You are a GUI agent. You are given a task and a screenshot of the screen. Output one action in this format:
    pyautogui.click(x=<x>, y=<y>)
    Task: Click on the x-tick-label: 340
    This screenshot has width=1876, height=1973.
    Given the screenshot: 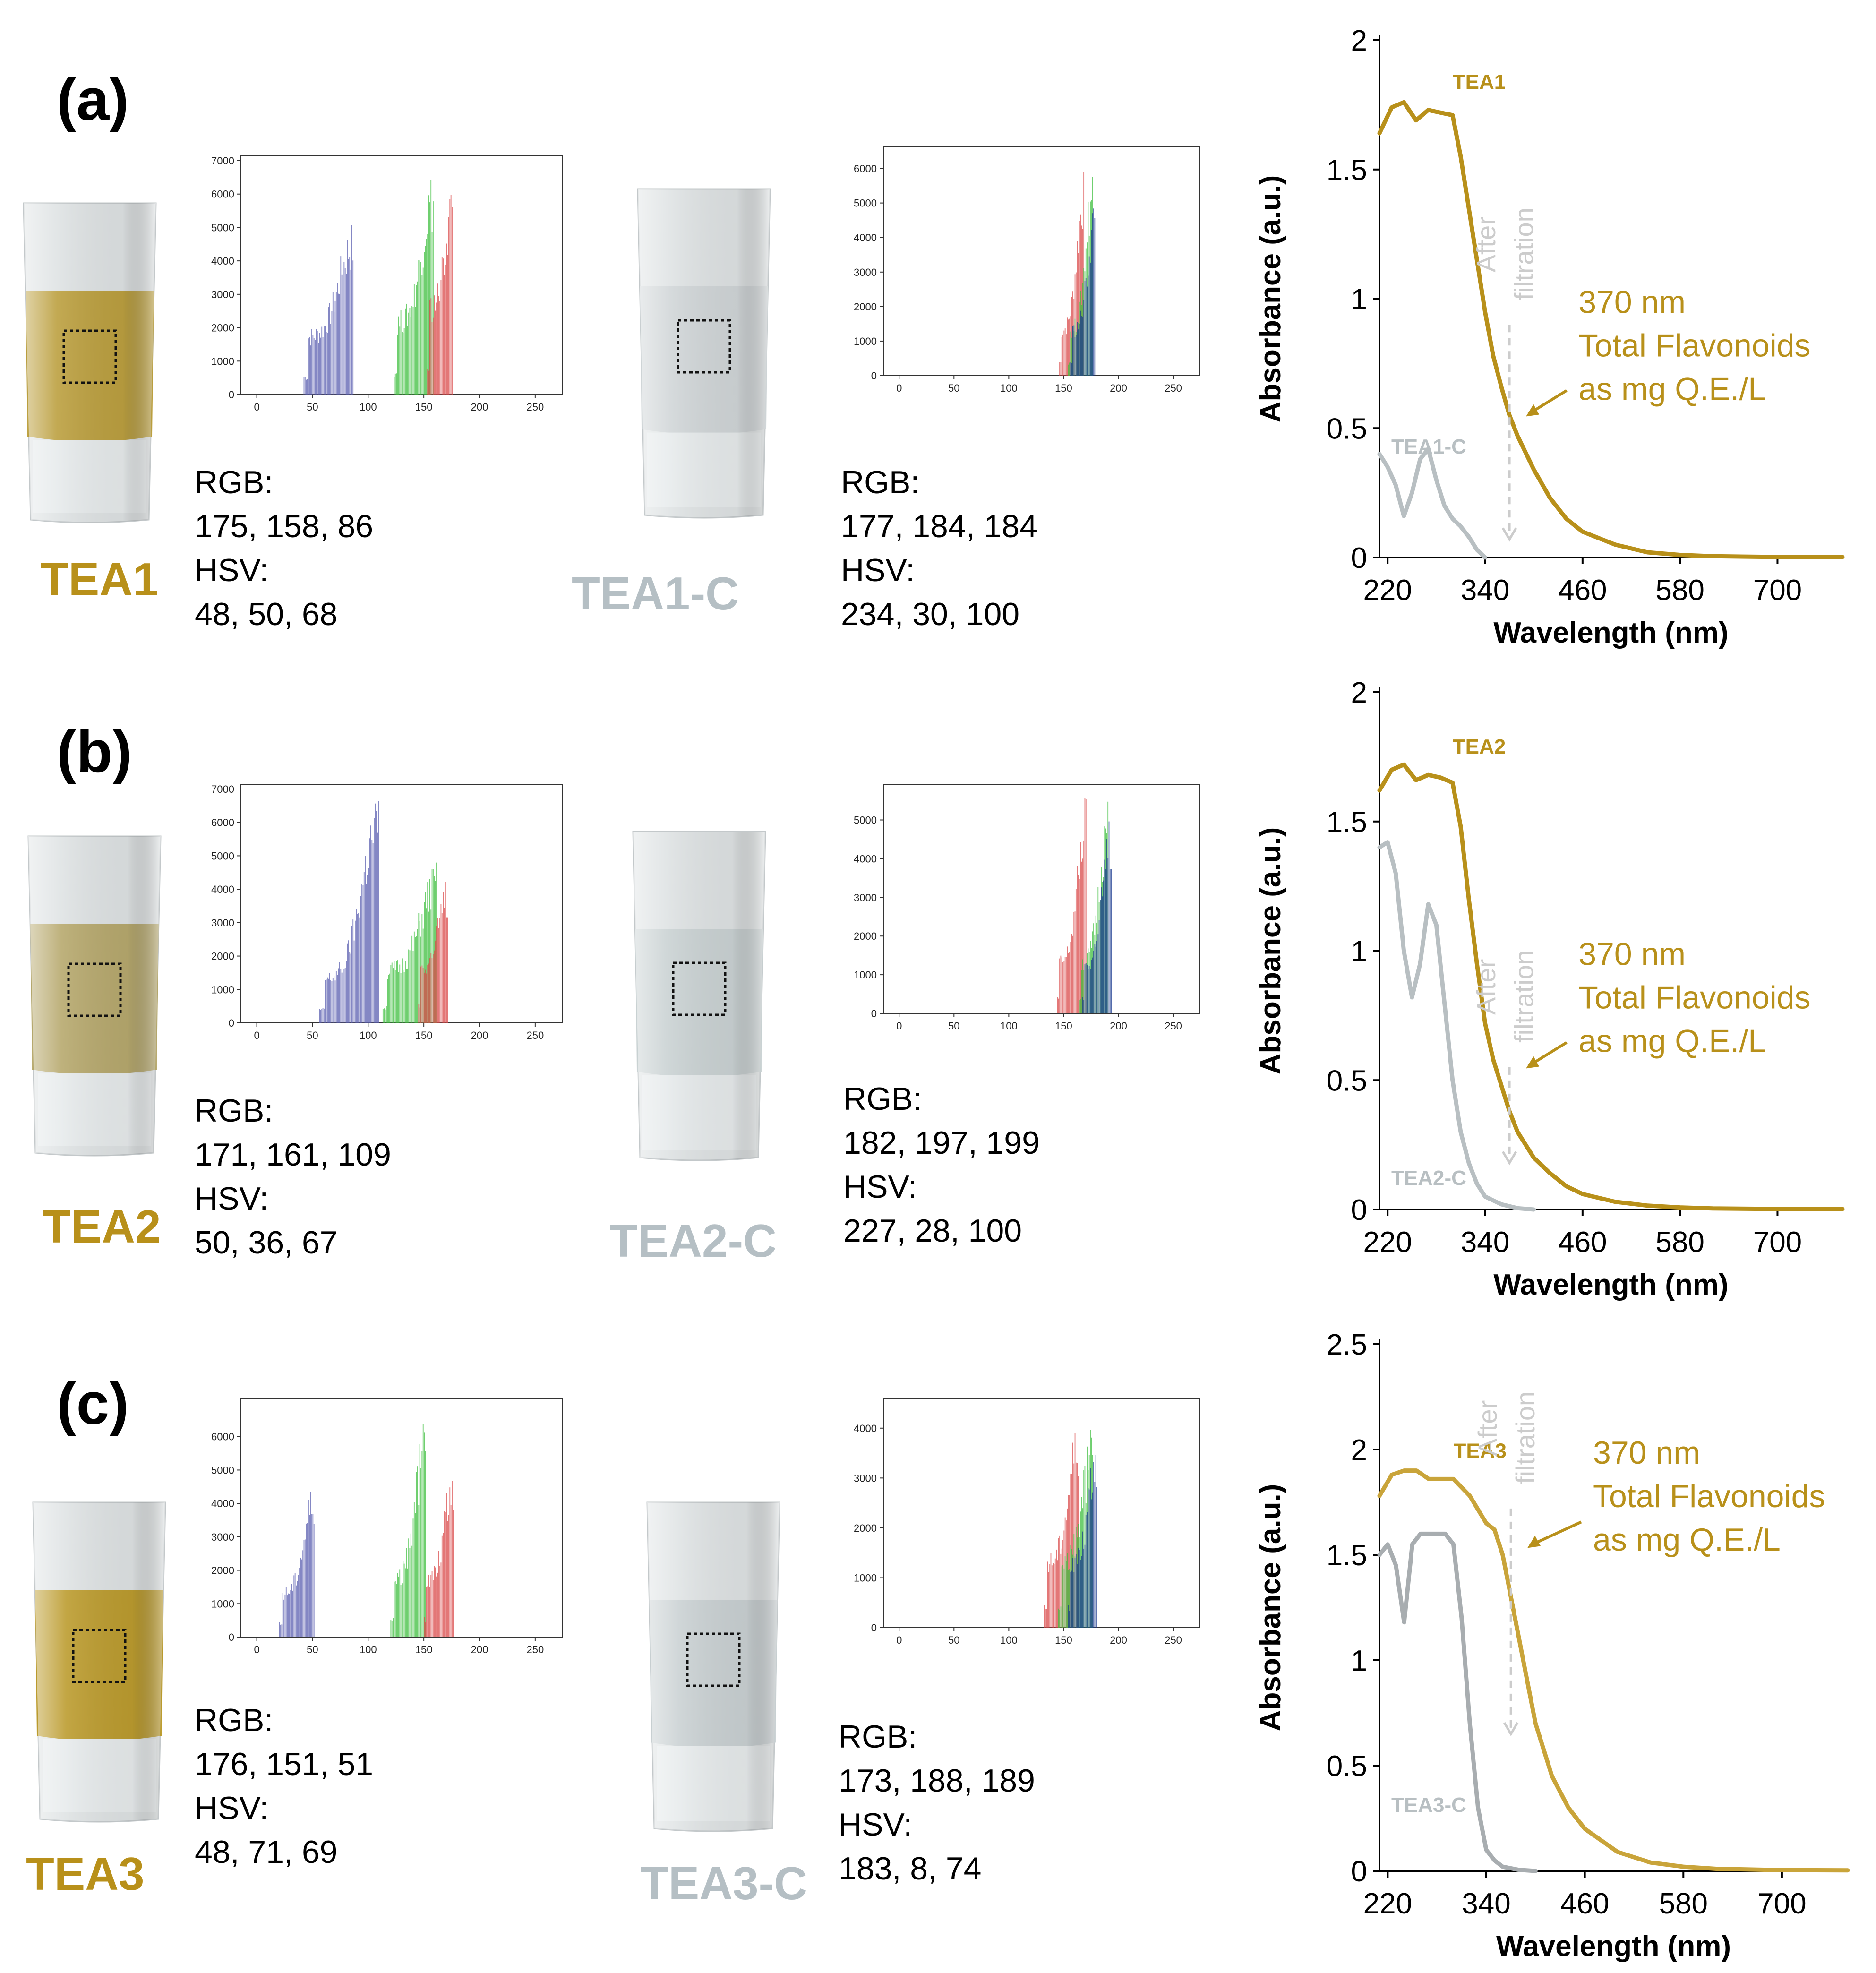 What is the action you would take?
    pyautogui.click(x=1485, y=1243)
    